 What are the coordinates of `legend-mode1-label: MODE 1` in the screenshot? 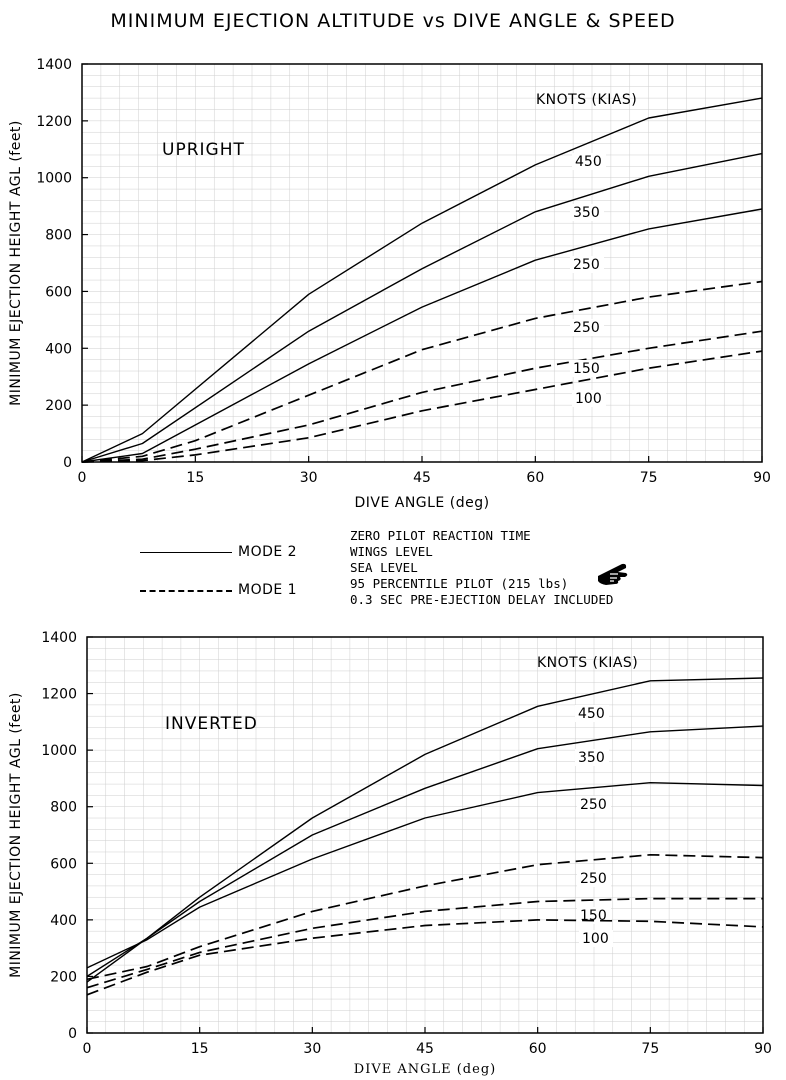 It's located at (268, 590).